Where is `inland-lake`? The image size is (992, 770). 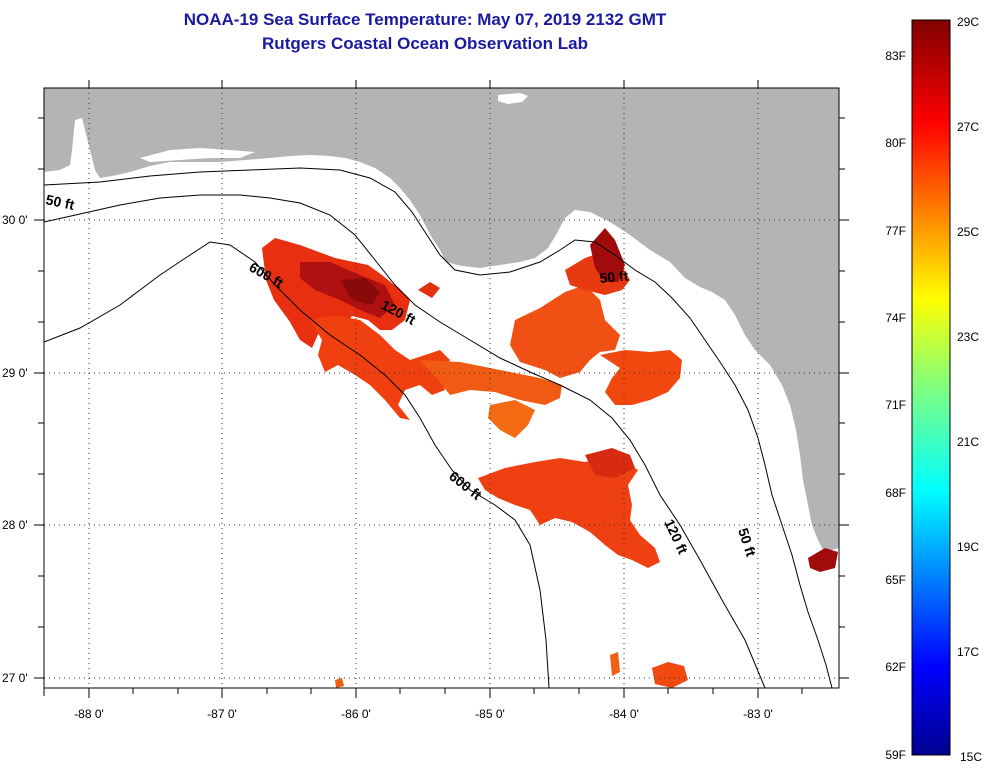 inland-lake is located at coordinates (513, 98).